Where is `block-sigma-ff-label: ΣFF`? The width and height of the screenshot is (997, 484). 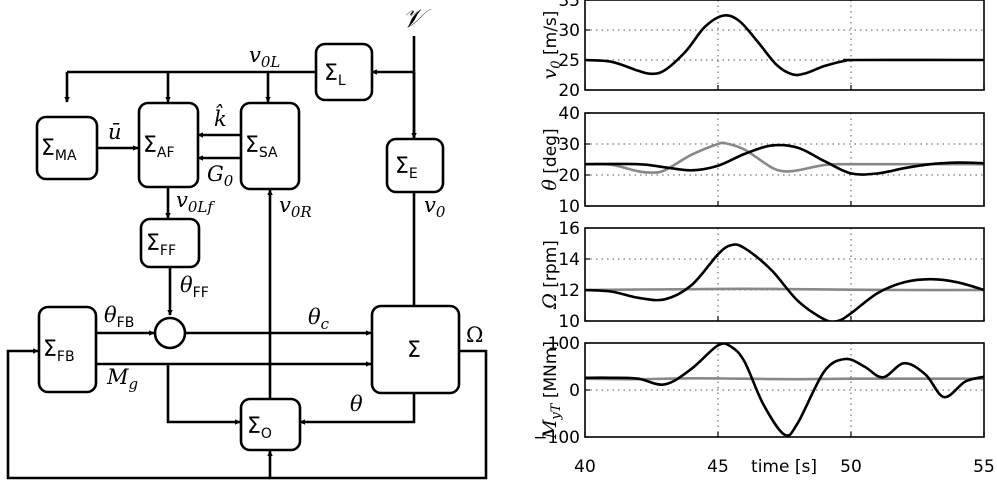
block-sigma-ff-label: ΣFF is located at coordinates (161, 245).